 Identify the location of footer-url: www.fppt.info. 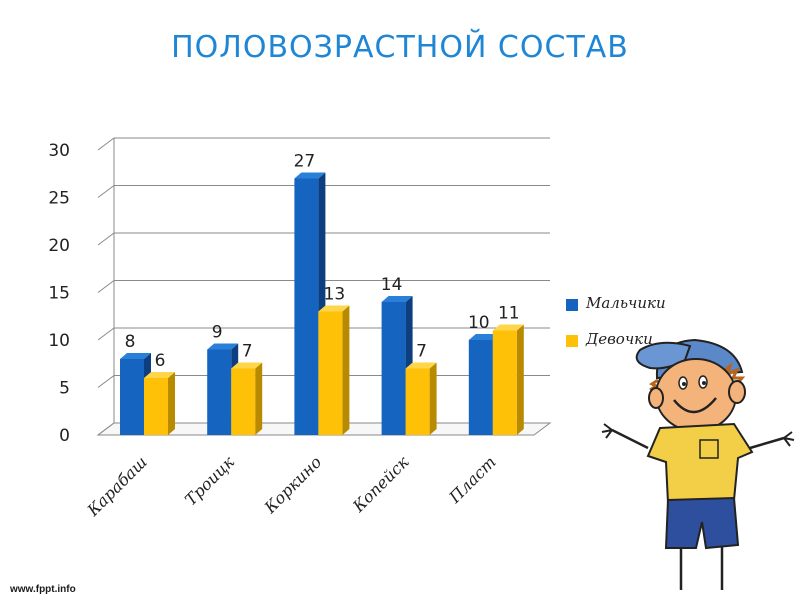
(43, 589).